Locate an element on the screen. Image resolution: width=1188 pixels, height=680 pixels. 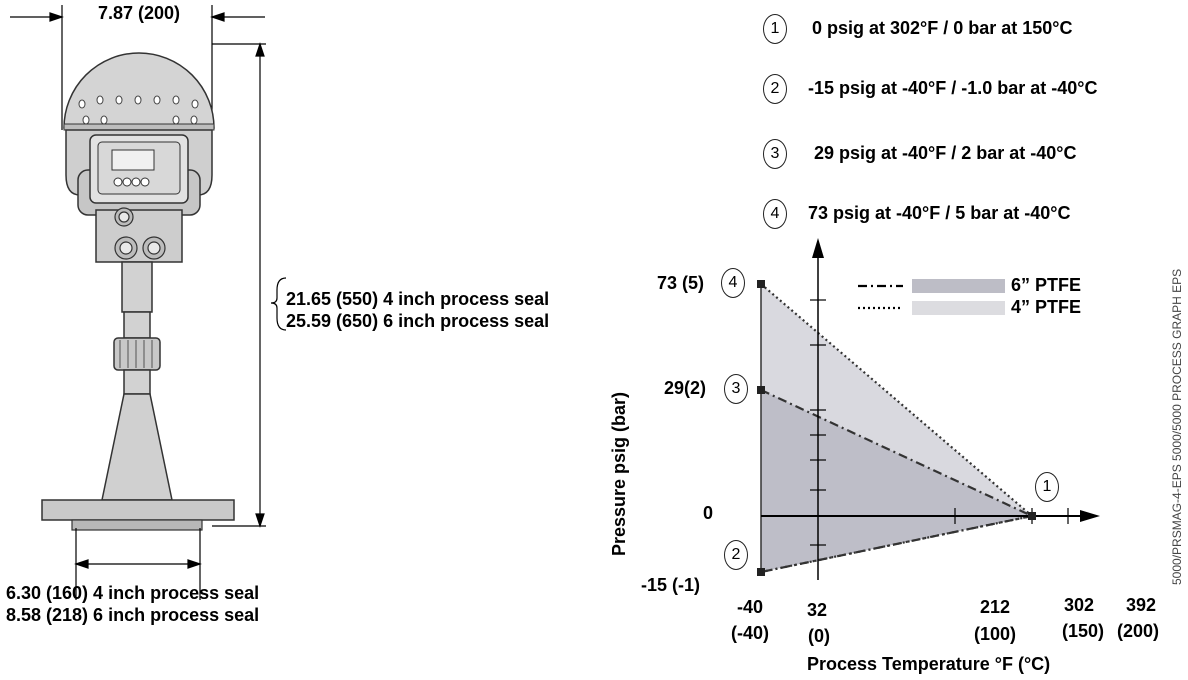
legend-label-4in: 4” PTFE is located at coordinates (1046, 307).